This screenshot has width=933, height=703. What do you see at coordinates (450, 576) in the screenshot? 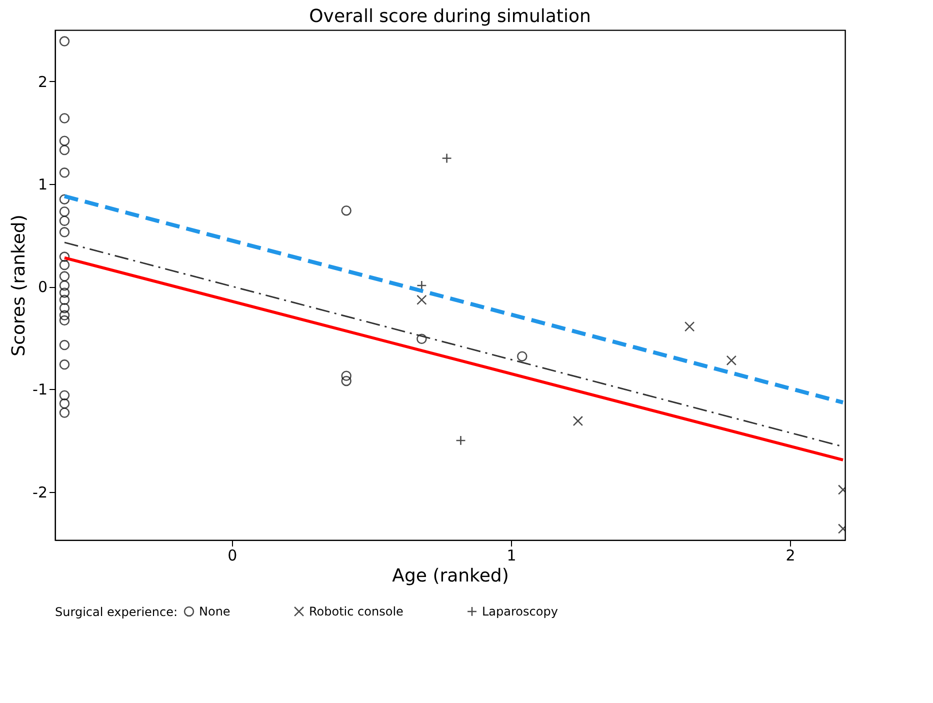
I see `x-axis-title: Age (ranked)` at bounding box center [450, 576].